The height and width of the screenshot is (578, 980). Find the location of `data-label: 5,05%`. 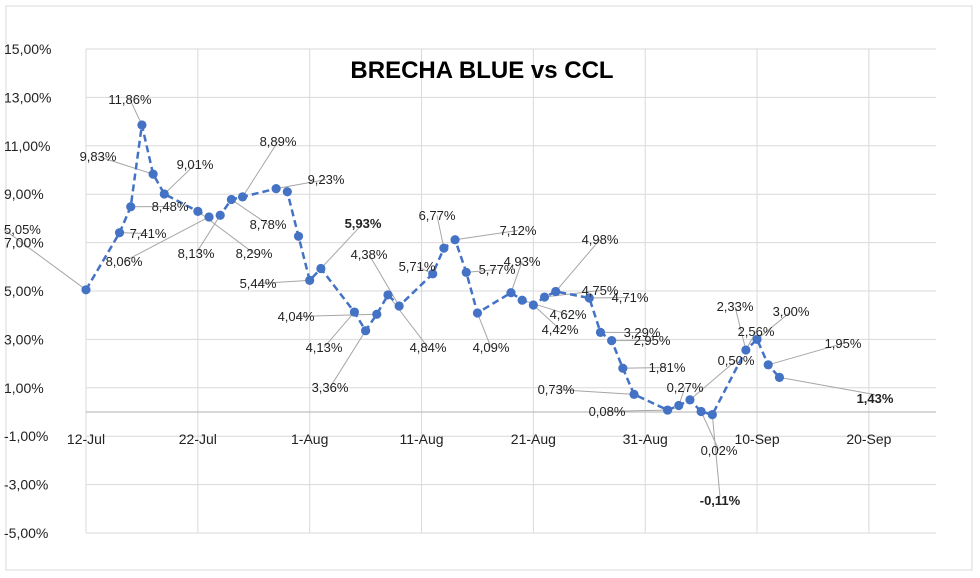

data-label: 5,05% is located at coordinates (22, 229).